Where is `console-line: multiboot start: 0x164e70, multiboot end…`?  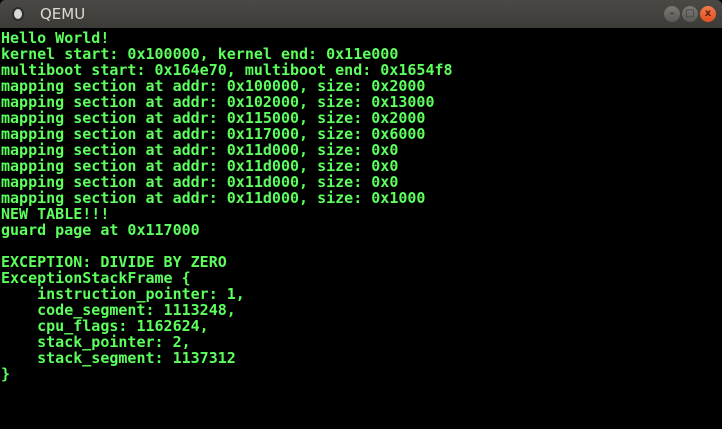 console-line: multiboot start: 0x164e70, multiboot end… is located at coordinates (227, 70).